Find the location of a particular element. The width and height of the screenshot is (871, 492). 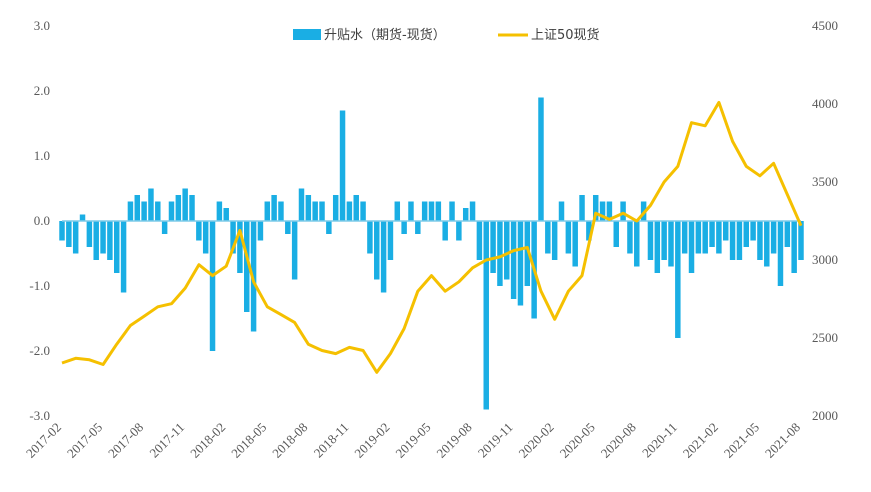

x-tick-label: 2021-02 is located at coordinates (700, 440).